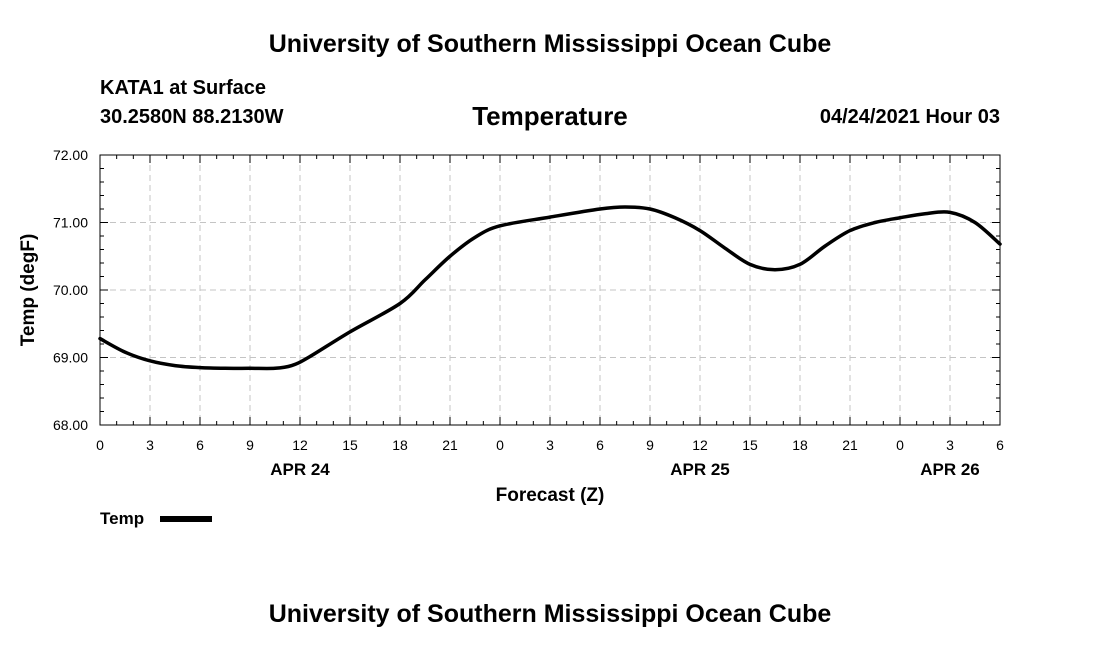 This screenshot has width=1100, height=650. What do you see at coordinates (192, 117) in the screenshot?
I see `location-coordinates: 30.2580N 88.2130W` at bounding box center [192, 117].